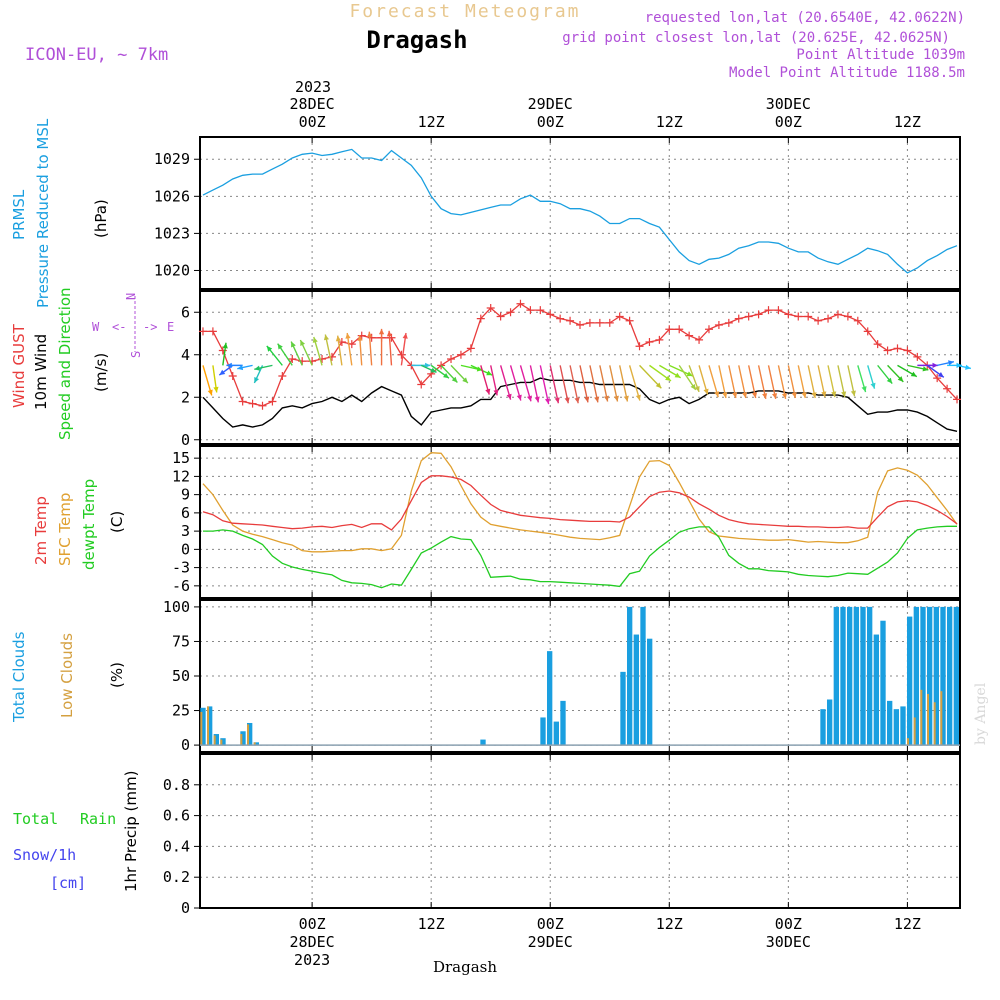  I want to click on pressure-line, so click(580, 211).